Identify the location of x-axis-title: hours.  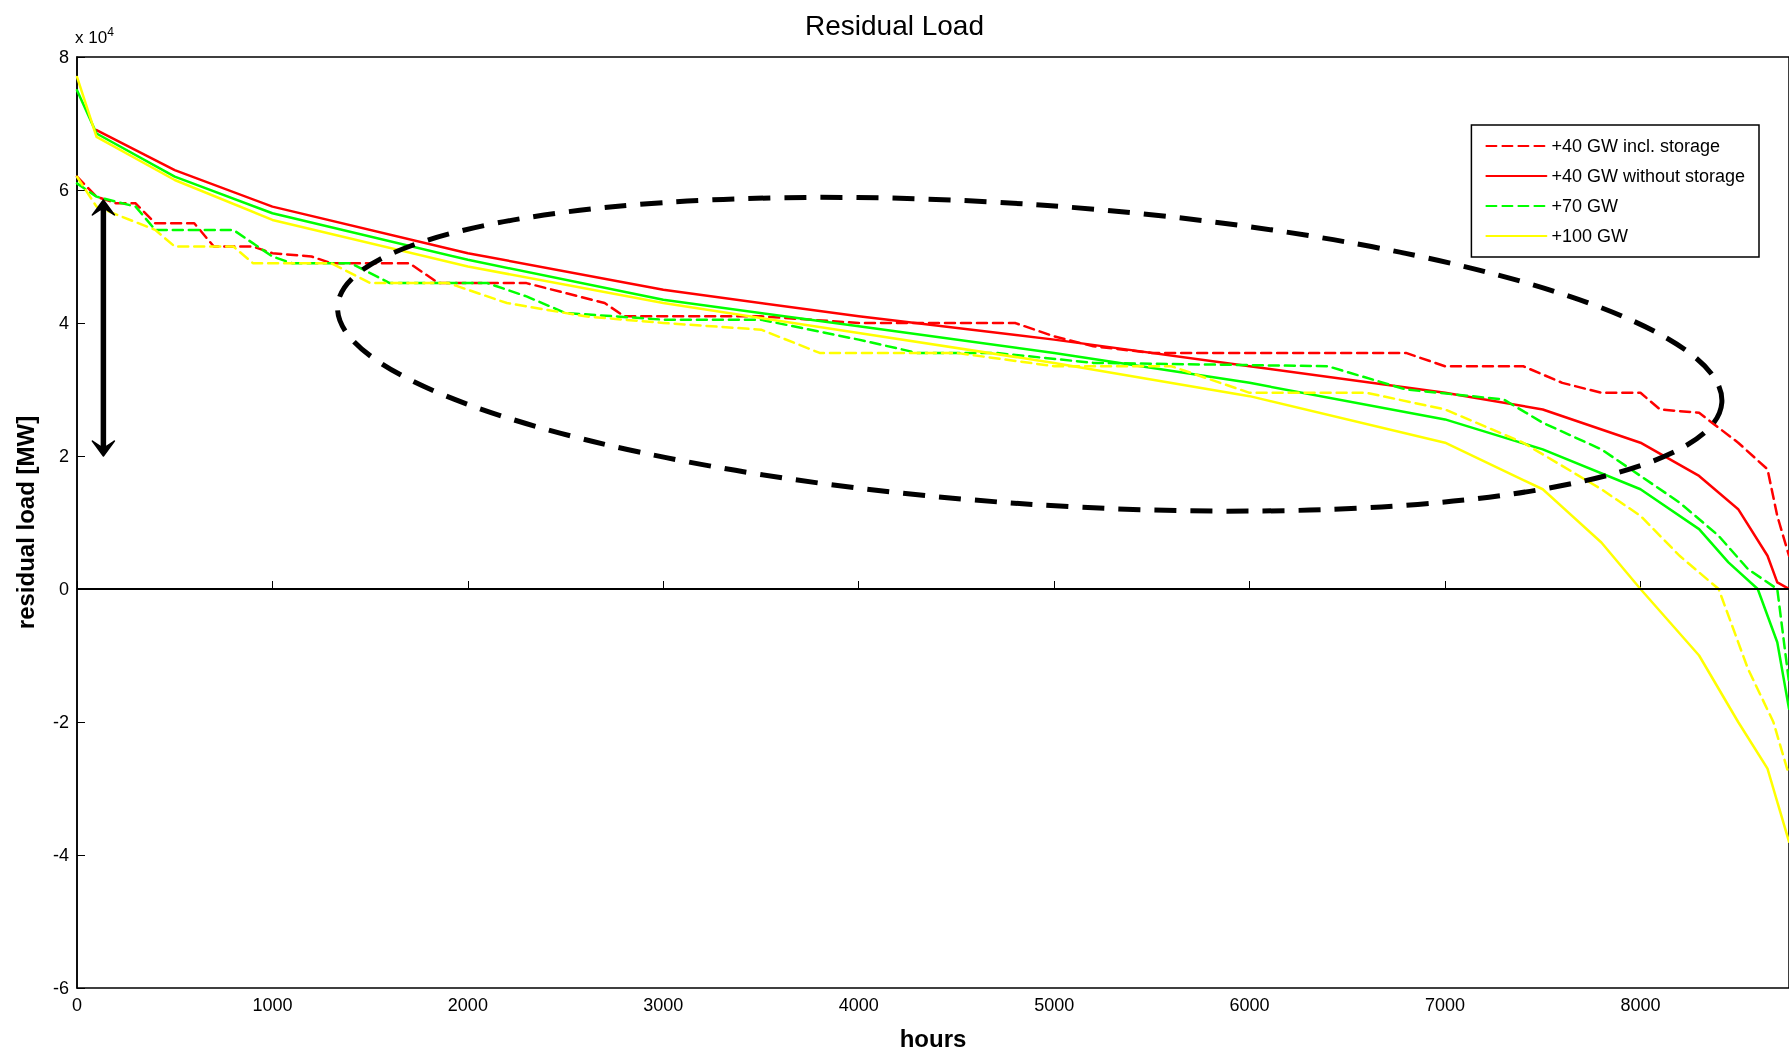
(933, 1038).